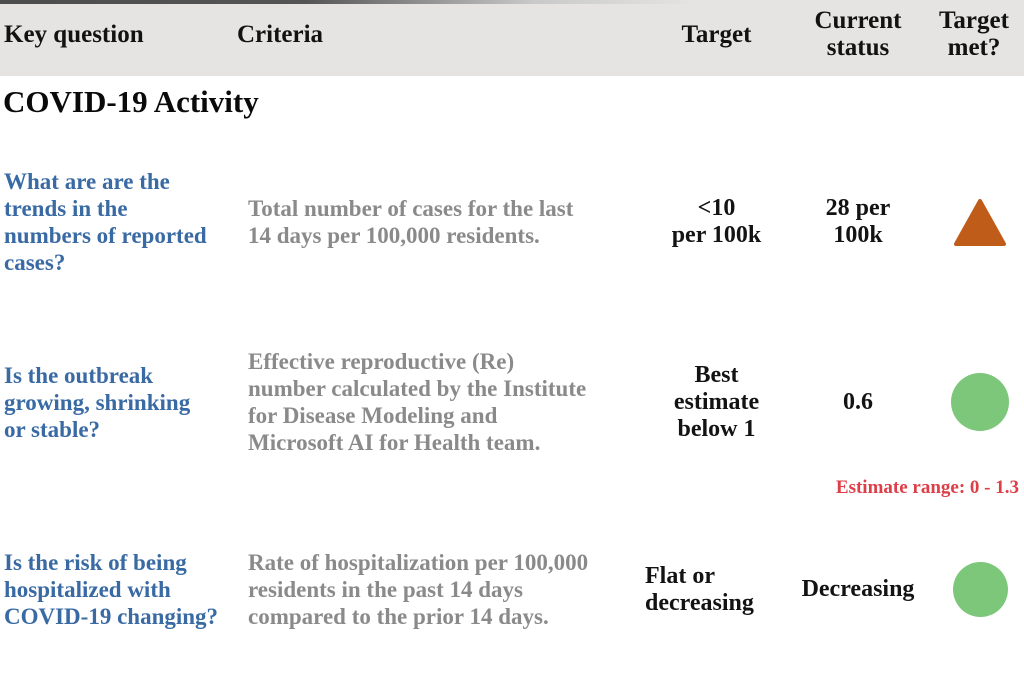 This screenshot has height=682, width=1024. What do you see at coordinates (280, 34) in the screenshot?
I see `column-header-criteria: Criteria` at bounding box center [280, 34].